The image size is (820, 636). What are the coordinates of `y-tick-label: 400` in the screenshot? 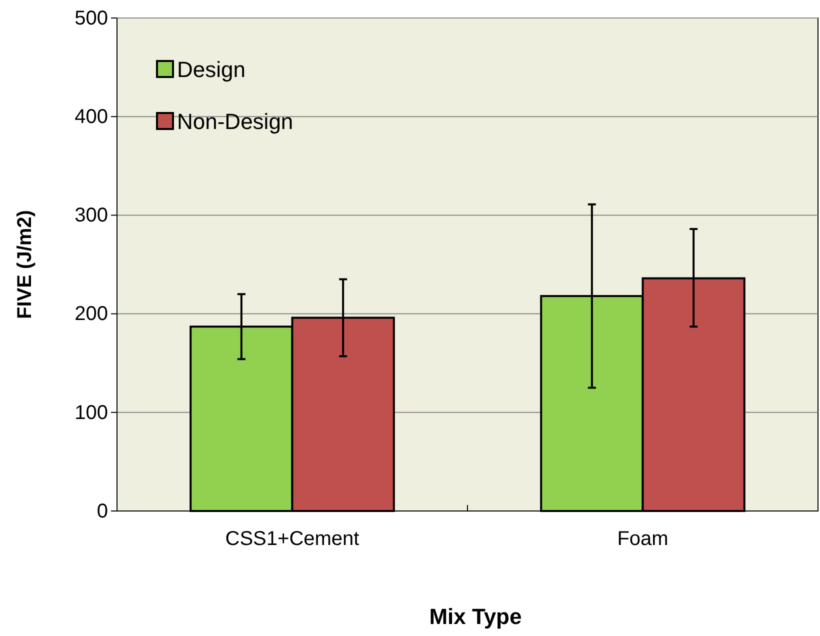 It's located at (91, 117).